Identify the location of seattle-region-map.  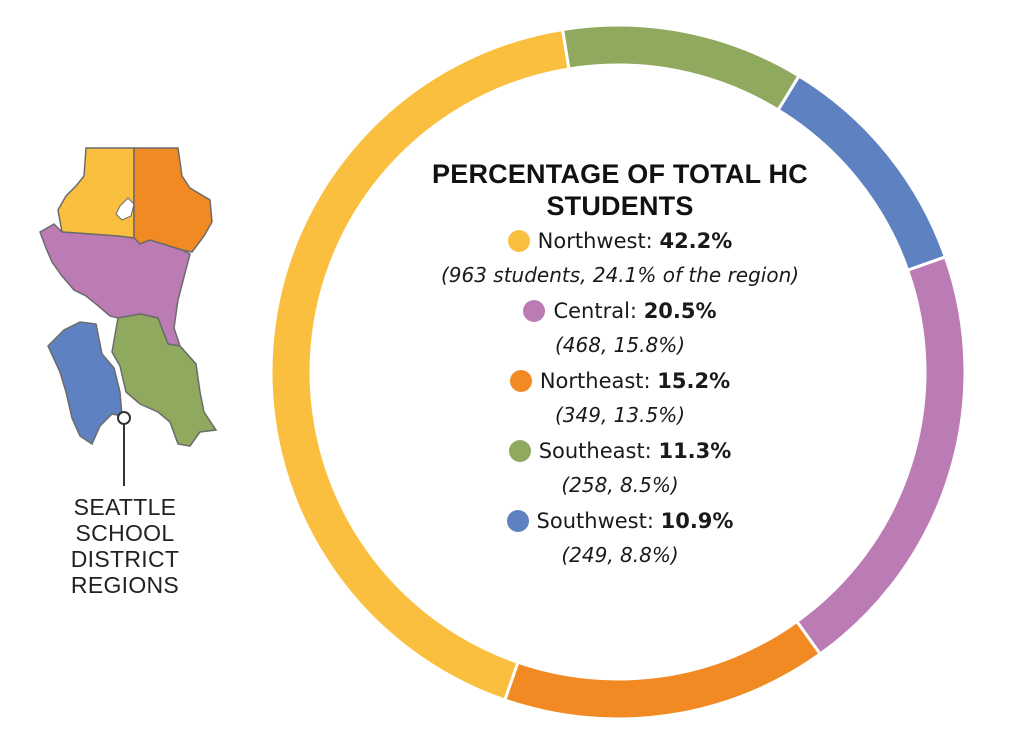
(128, 316).